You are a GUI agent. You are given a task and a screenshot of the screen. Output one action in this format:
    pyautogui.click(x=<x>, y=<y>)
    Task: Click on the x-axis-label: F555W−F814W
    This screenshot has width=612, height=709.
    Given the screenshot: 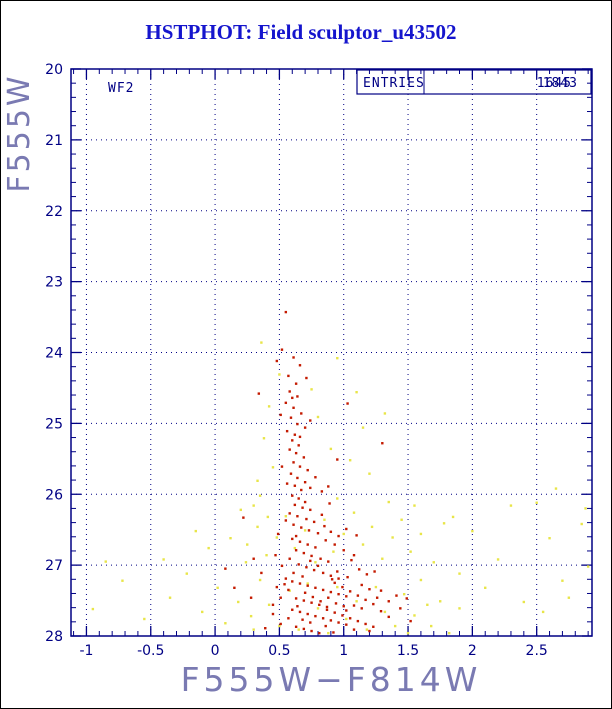 What is the action you would take?
    pyautogui.click(x=331, y=679)
    